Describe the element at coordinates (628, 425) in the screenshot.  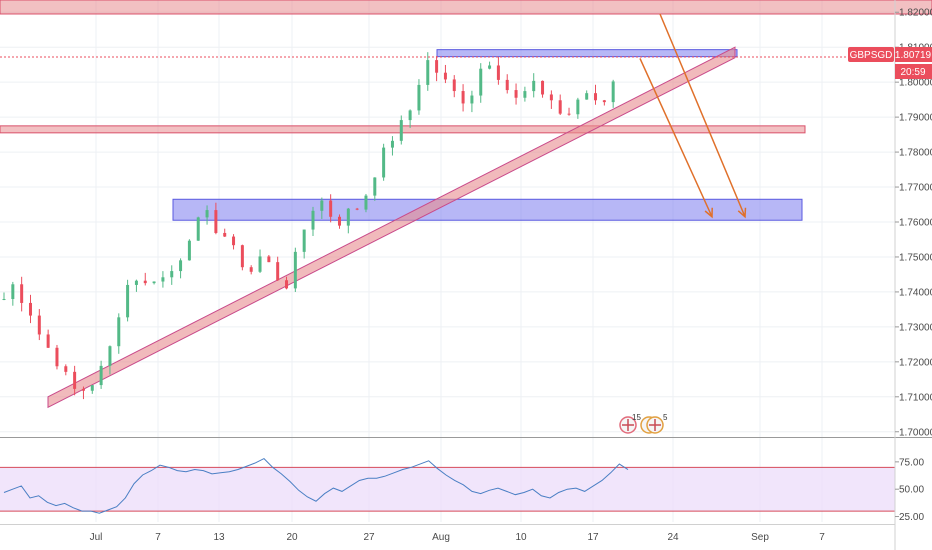
I see `uk-flag-cross-icon` at that location.